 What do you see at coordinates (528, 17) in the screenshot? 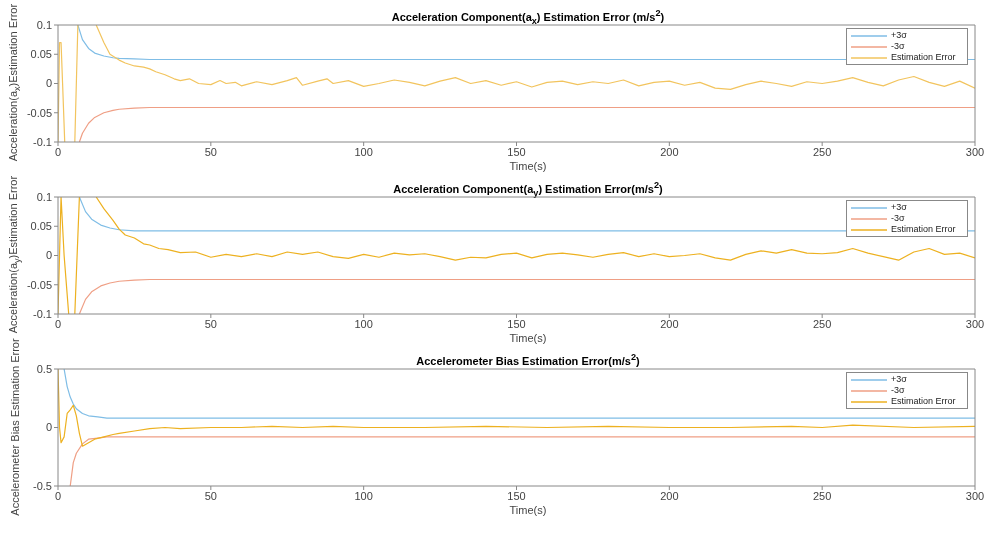
I see `chart-title: Acceleration Component(a$_{x}$) Estimation Error (m/s$^{2}$)` at bounding box center [528, 17].